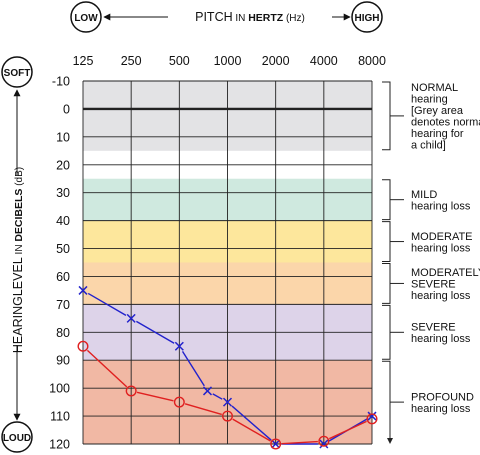 Image resolution: width=480 pixels, height=455 pixels. What do you see at coordinates (18, 260) in the screenshot?
I see `level-axis-title: HEARINGLEVEL IN DECIBELS (dB)` at bounding box center [18, 260].